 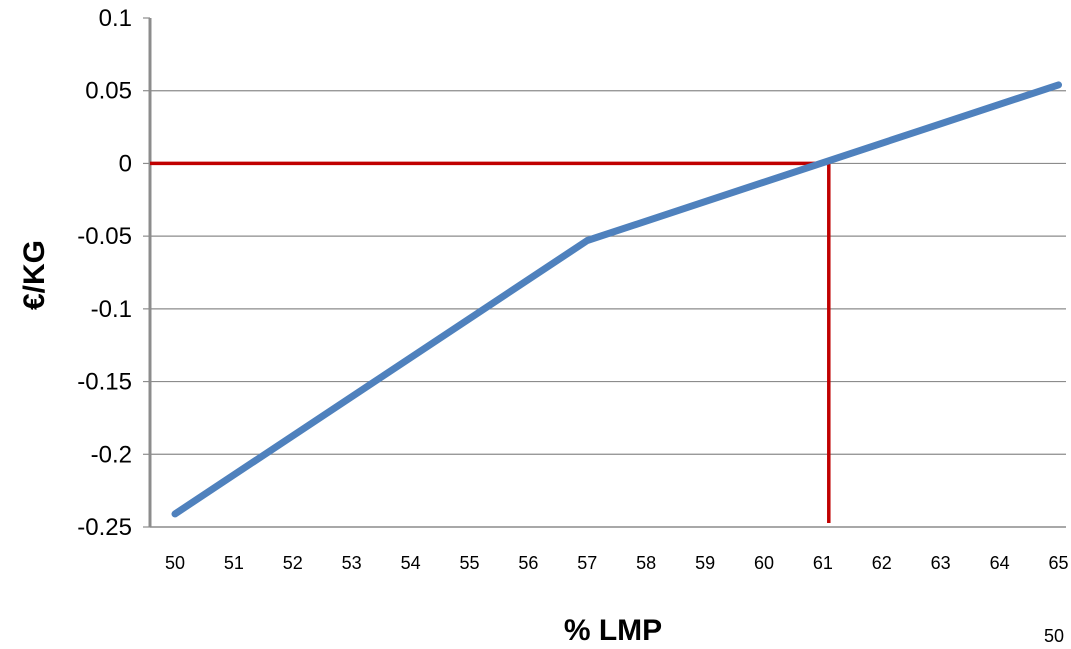 I want to click on y-tick-label: -0.15, so click(x=104, y=382).